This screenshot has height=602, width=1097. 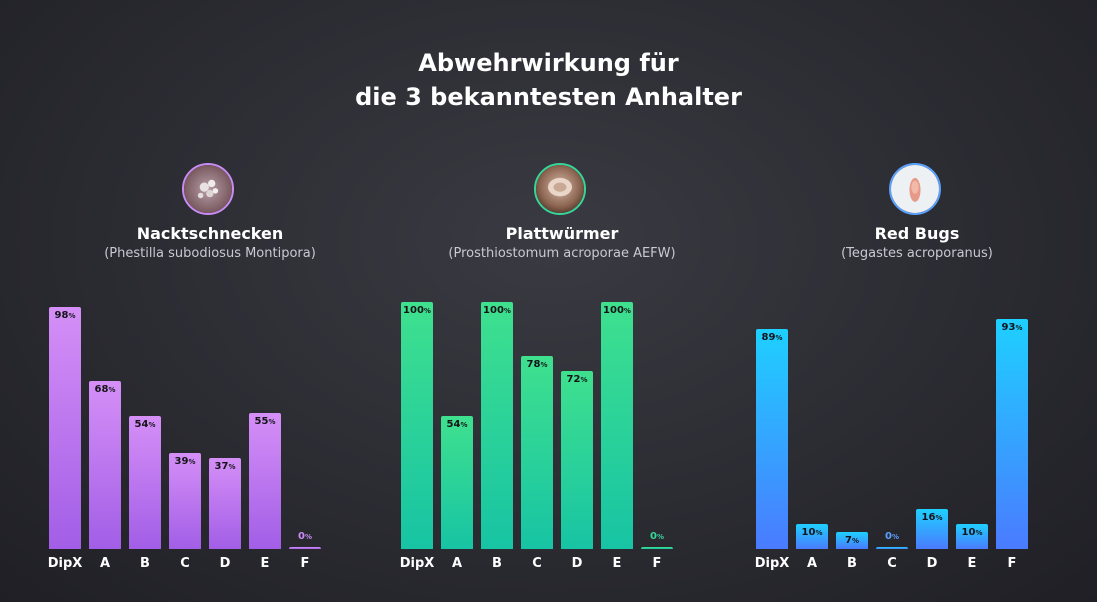 What do you see at coordinates (210, 253) in the screenshot?
I see `panel-subtitle: (Phestilla subodiosus Montipora)` at bounding box center [210, 253].